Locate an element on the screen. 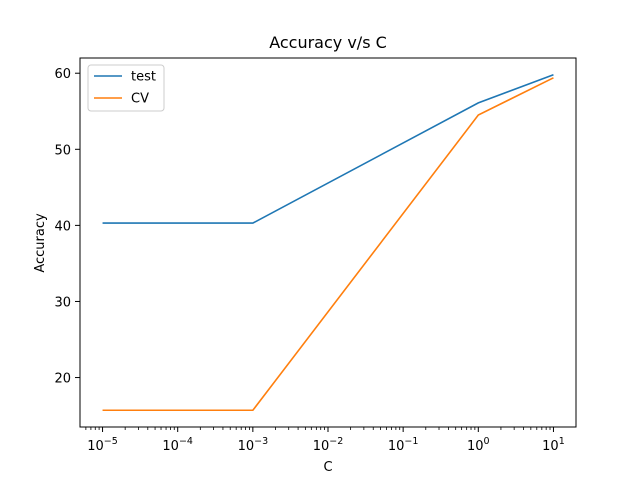 The height and width of the screenshot is (480, 640). x-tick-label: 10⁻¹ is located at coordinates (403, 445).